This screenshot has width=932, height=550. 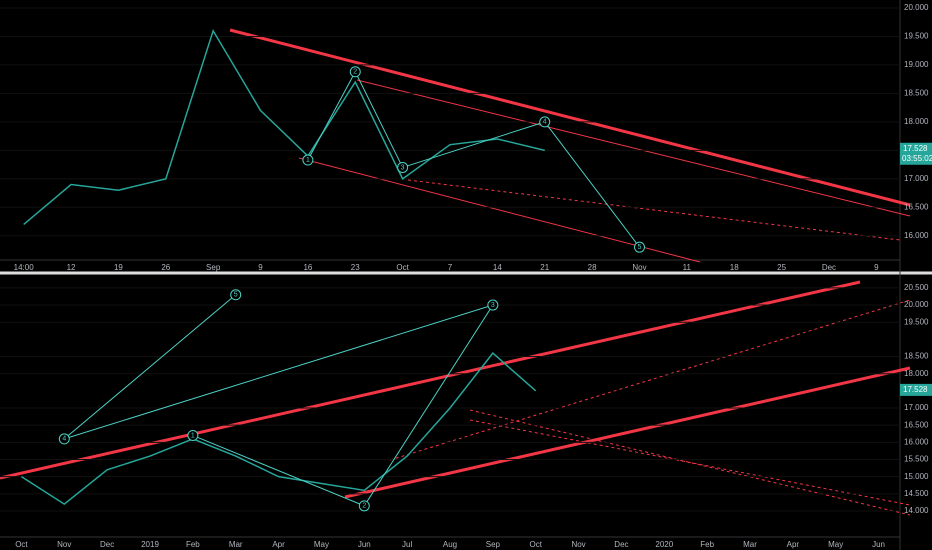 What do you see at coordinates (687, 267) in the screenshot?
I see `x-tick-label: 11` at bounding box center [687, 267].